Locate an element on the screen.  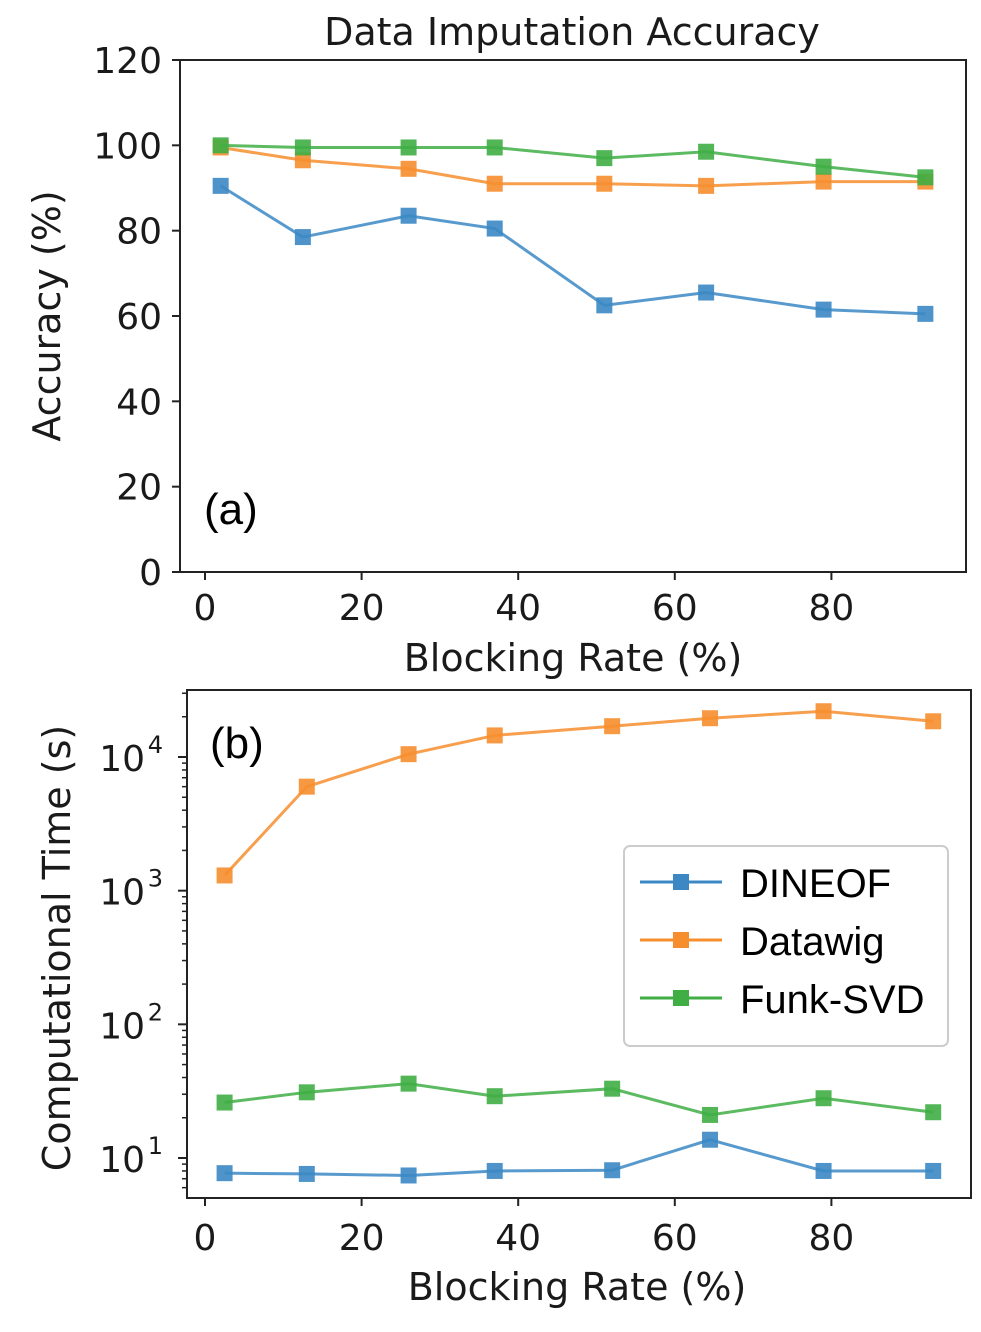
chart-a-series is located at coordinates (573, 229).